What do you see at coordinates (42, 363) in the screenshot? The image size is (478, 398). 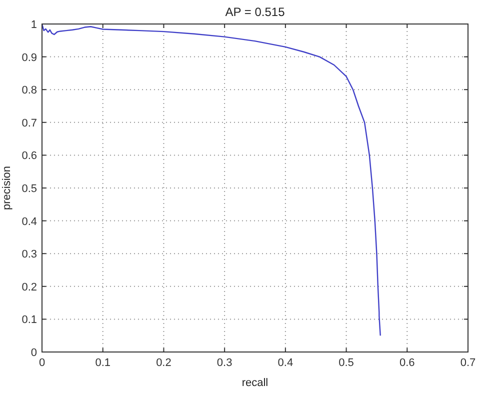 I see `x-tick-label: 0` at bounding box center [42, 363].